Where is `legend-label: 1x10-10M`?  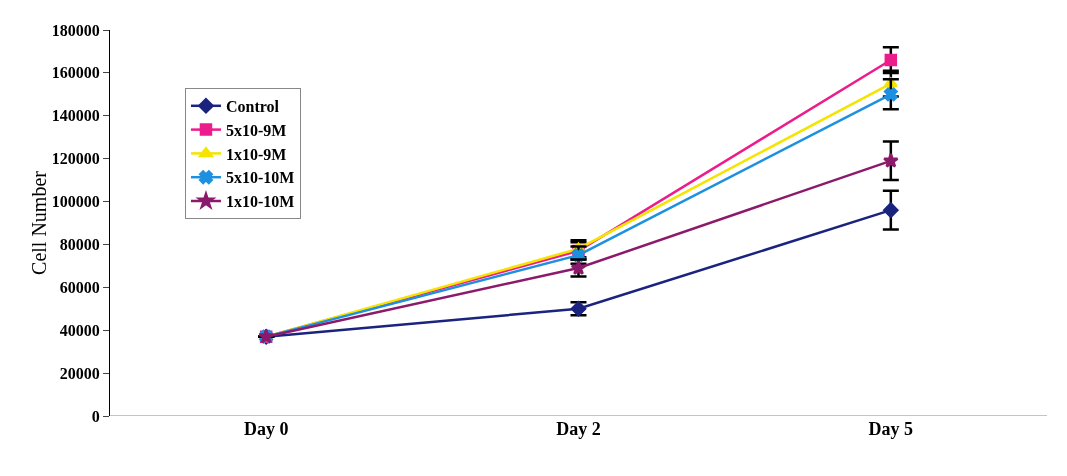 legend-label: 1x10-10M is located at coordinates (260, 202).